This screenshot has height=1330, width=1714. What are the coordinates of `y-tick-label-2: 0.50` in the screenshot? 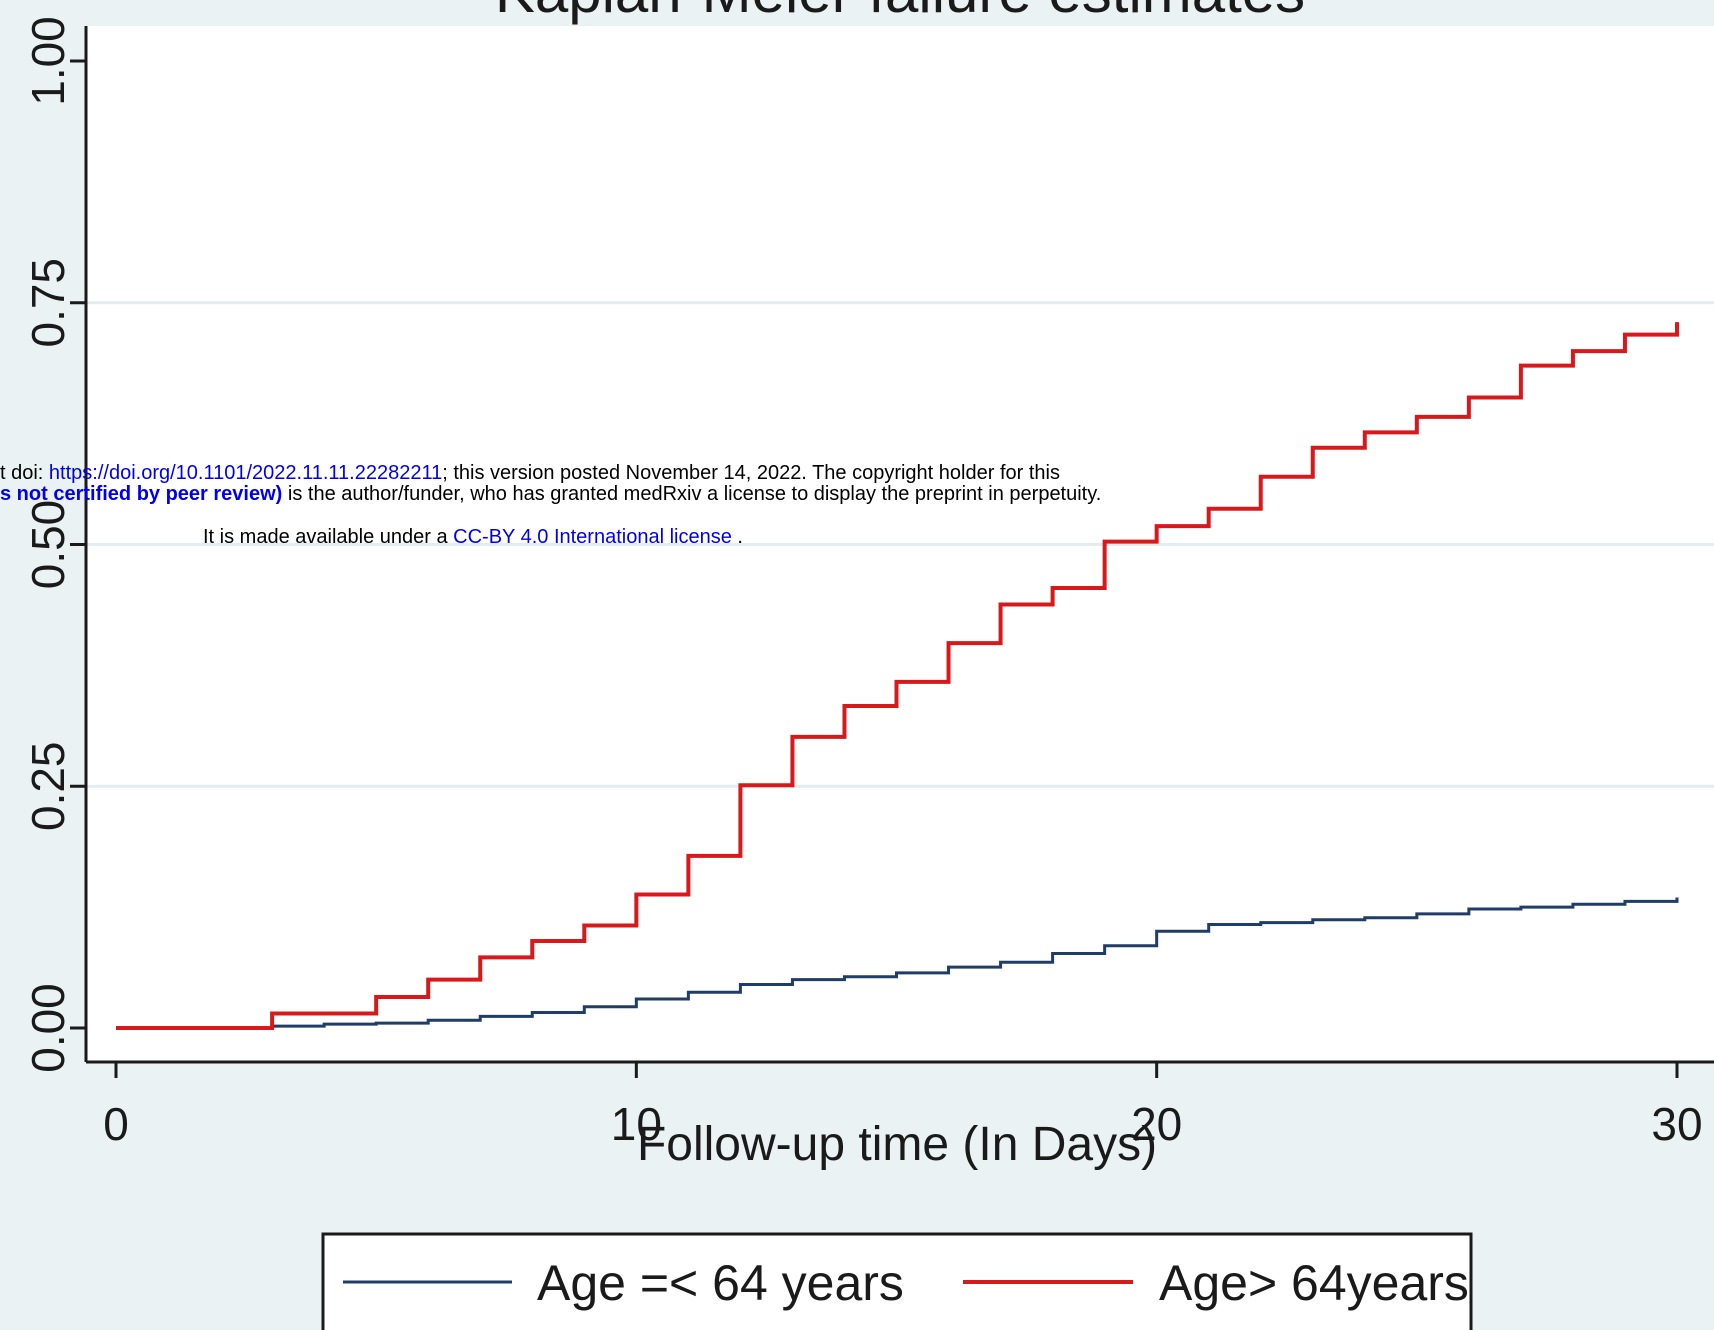 It's located at (48, 545).